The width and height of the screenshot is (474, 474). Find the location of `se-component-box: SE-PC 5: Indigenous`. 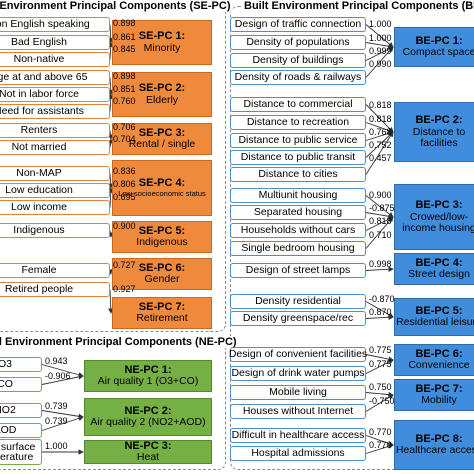

se-component-box: SE-PC 5: Indigenous is located at coordinates (162, 237).